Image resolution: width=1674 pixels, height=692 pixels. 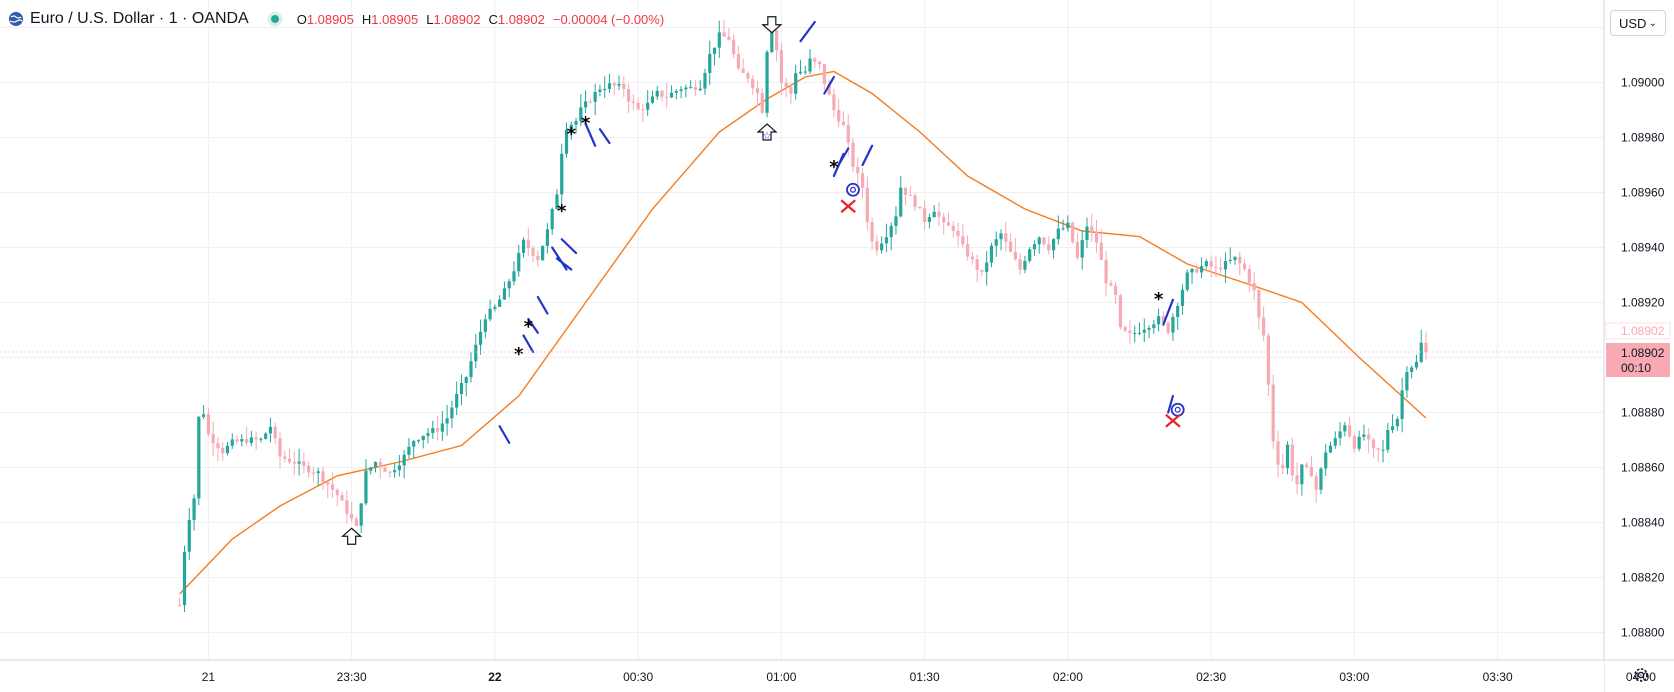 I want to click on star-icon: ☆, so click(x=767, y=136).